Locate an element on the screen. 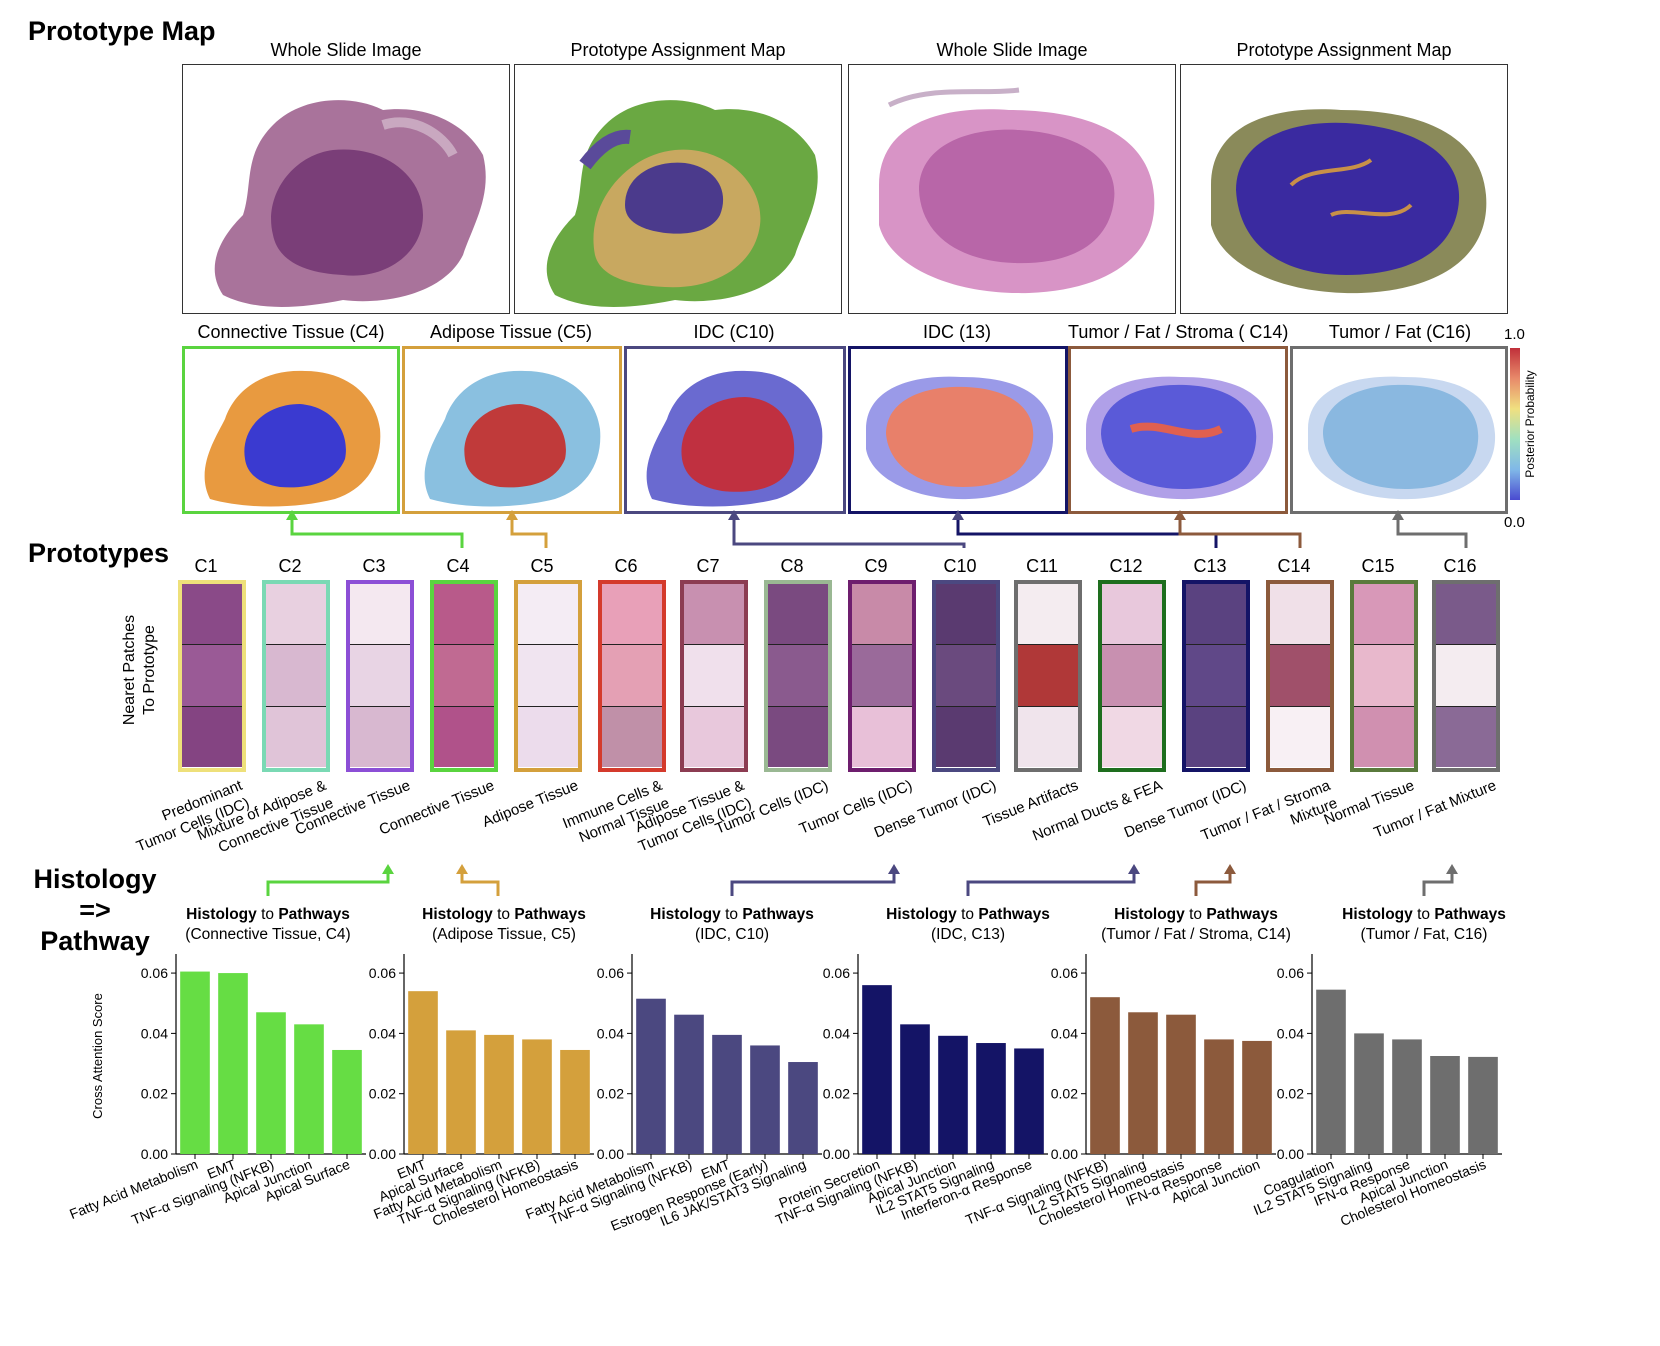 Image resolution: width=1660 pixels, height=1346 pixels. slide-title-4: Prototype Assignment Map is located at coordinates (1344, 50).